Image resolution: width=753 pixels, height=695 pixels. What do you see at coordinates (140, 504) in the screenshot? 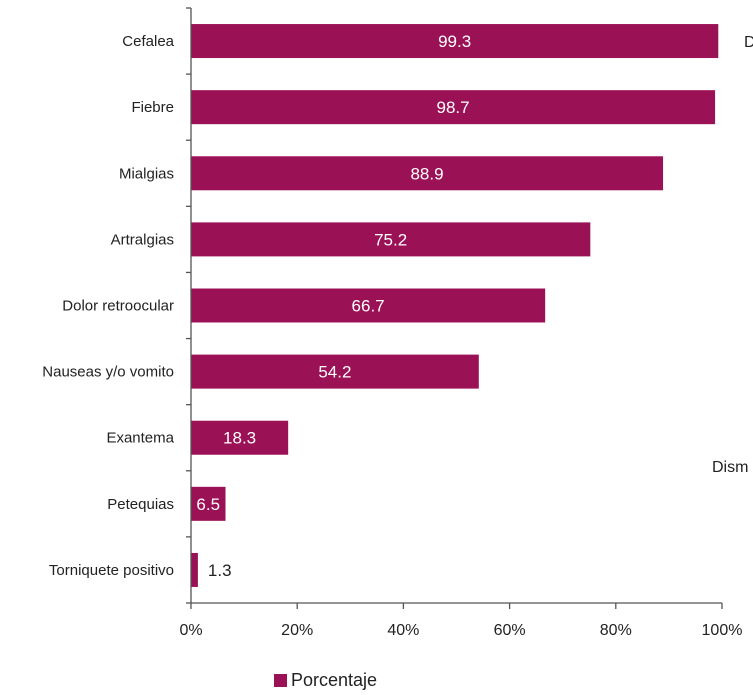
I see `category-label: Petequias` at bounding box center [140, 504].